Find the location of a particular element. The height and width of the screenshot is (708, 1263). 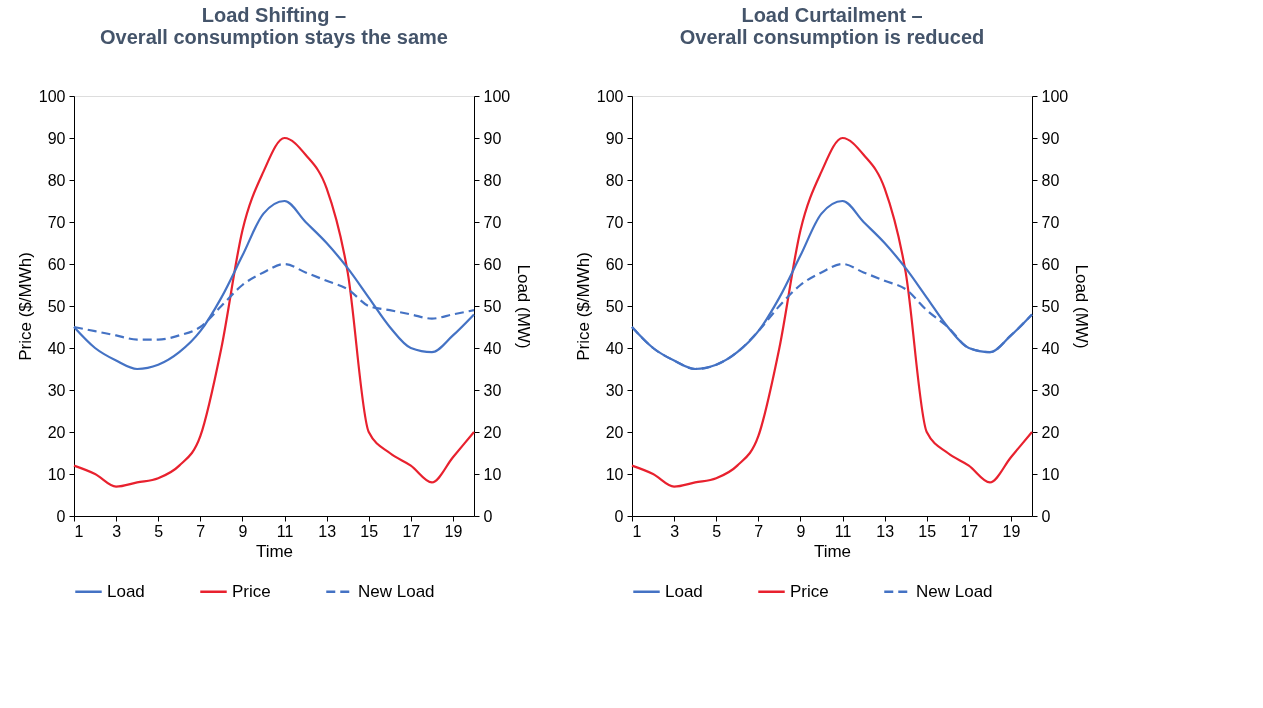

chart-title: Load Shifting – Overall consumption stays the same is located at coordinates (274, 26).